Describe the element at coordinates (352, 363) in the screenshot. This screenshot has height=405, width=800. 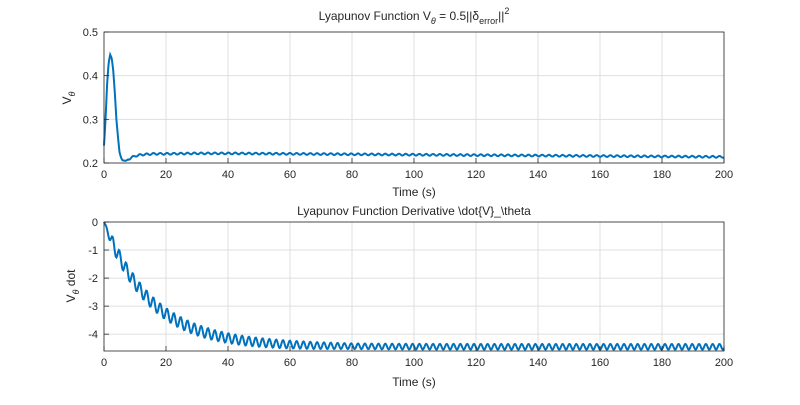
I see `ax2-xtick-label: 80` at that location.